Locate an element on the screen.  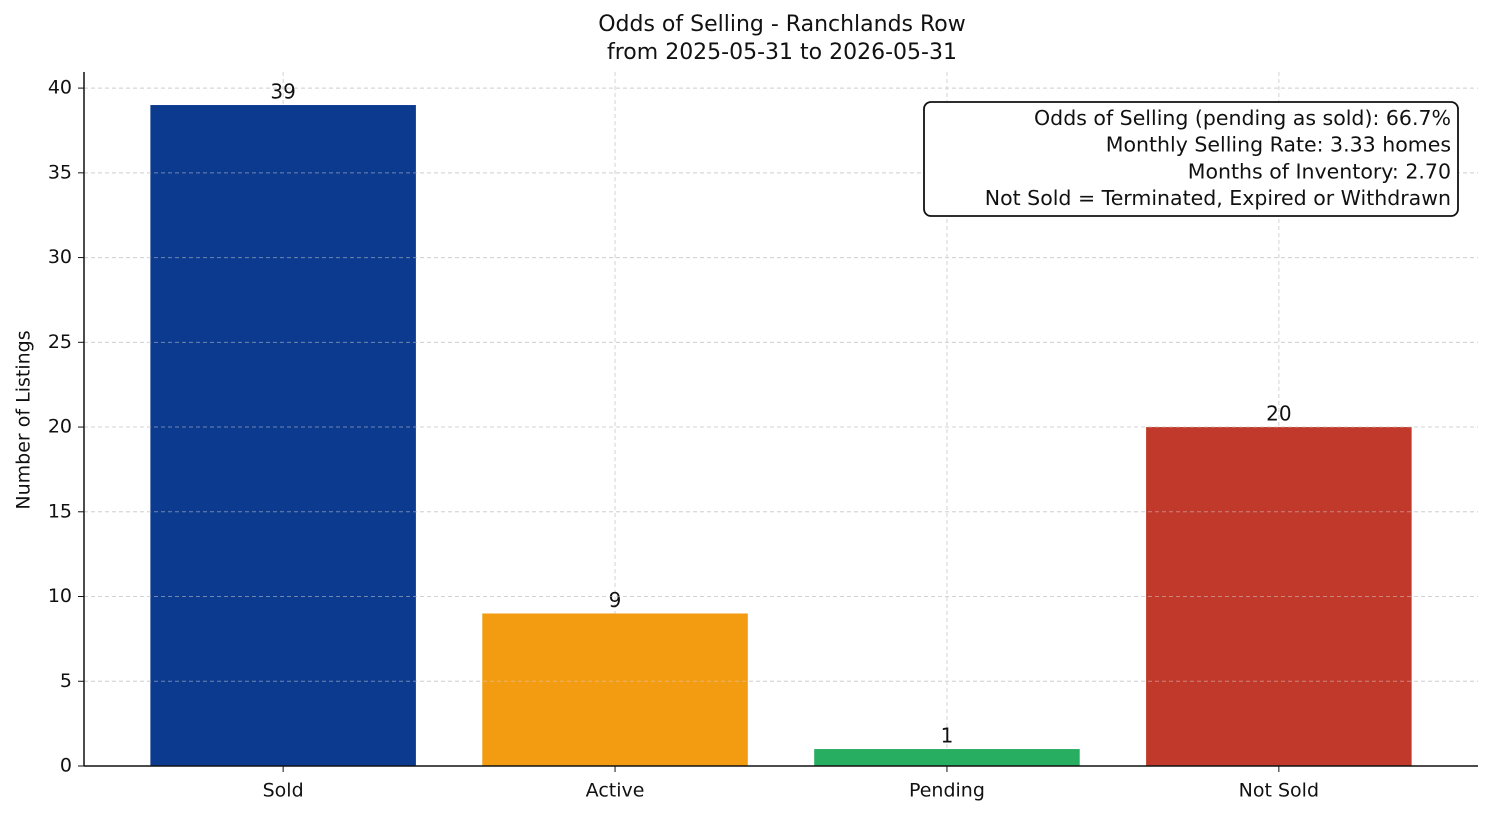
annotation-line: Months of Inventory: 2.70 is located at coordinates (1319, 171).